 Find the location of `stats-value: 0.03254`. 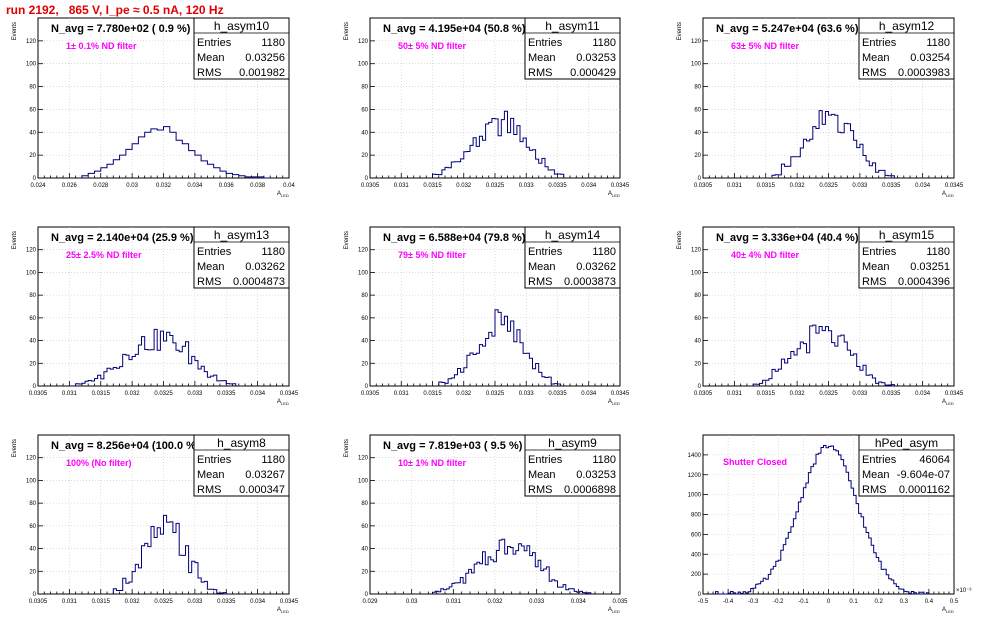

stats-value: 0.03254 is located at coordinates (930, 58).